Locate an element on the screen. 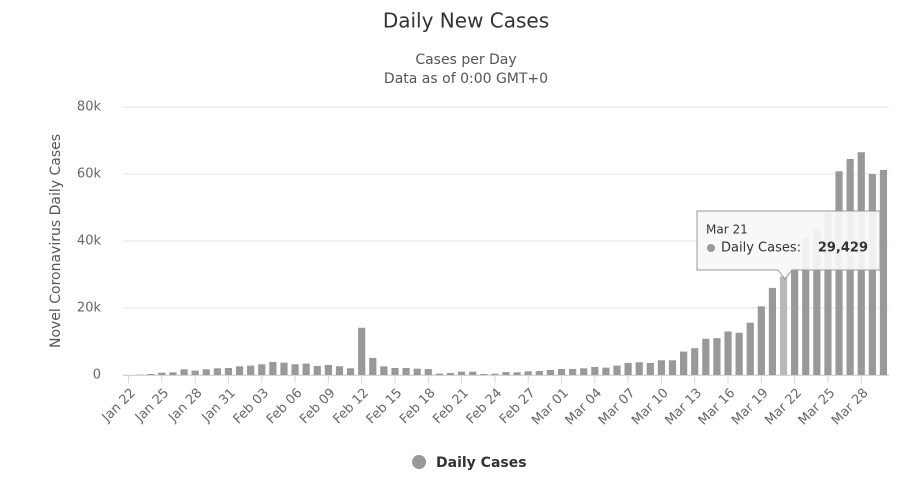 The height and width of the screenshot is (487, 924). x-tick-label: Mar 28 is located at coordinates (850, 407).